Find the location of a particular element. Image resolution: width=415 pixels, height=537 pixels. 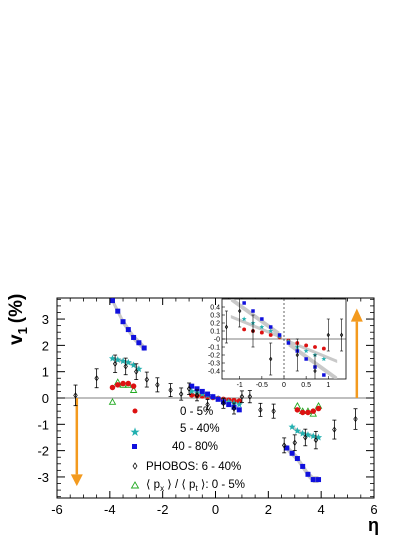

legend-marker-circle is located at coordinates (135, 411).